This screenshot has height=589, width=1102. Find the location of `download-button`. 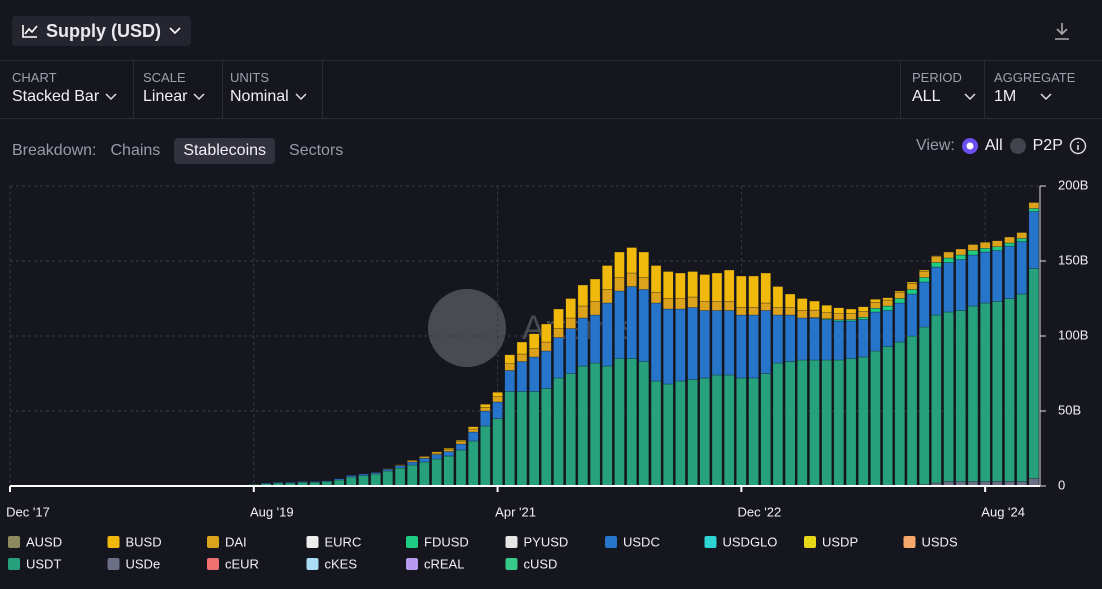

download-button is located at coordinates (1062, 31).